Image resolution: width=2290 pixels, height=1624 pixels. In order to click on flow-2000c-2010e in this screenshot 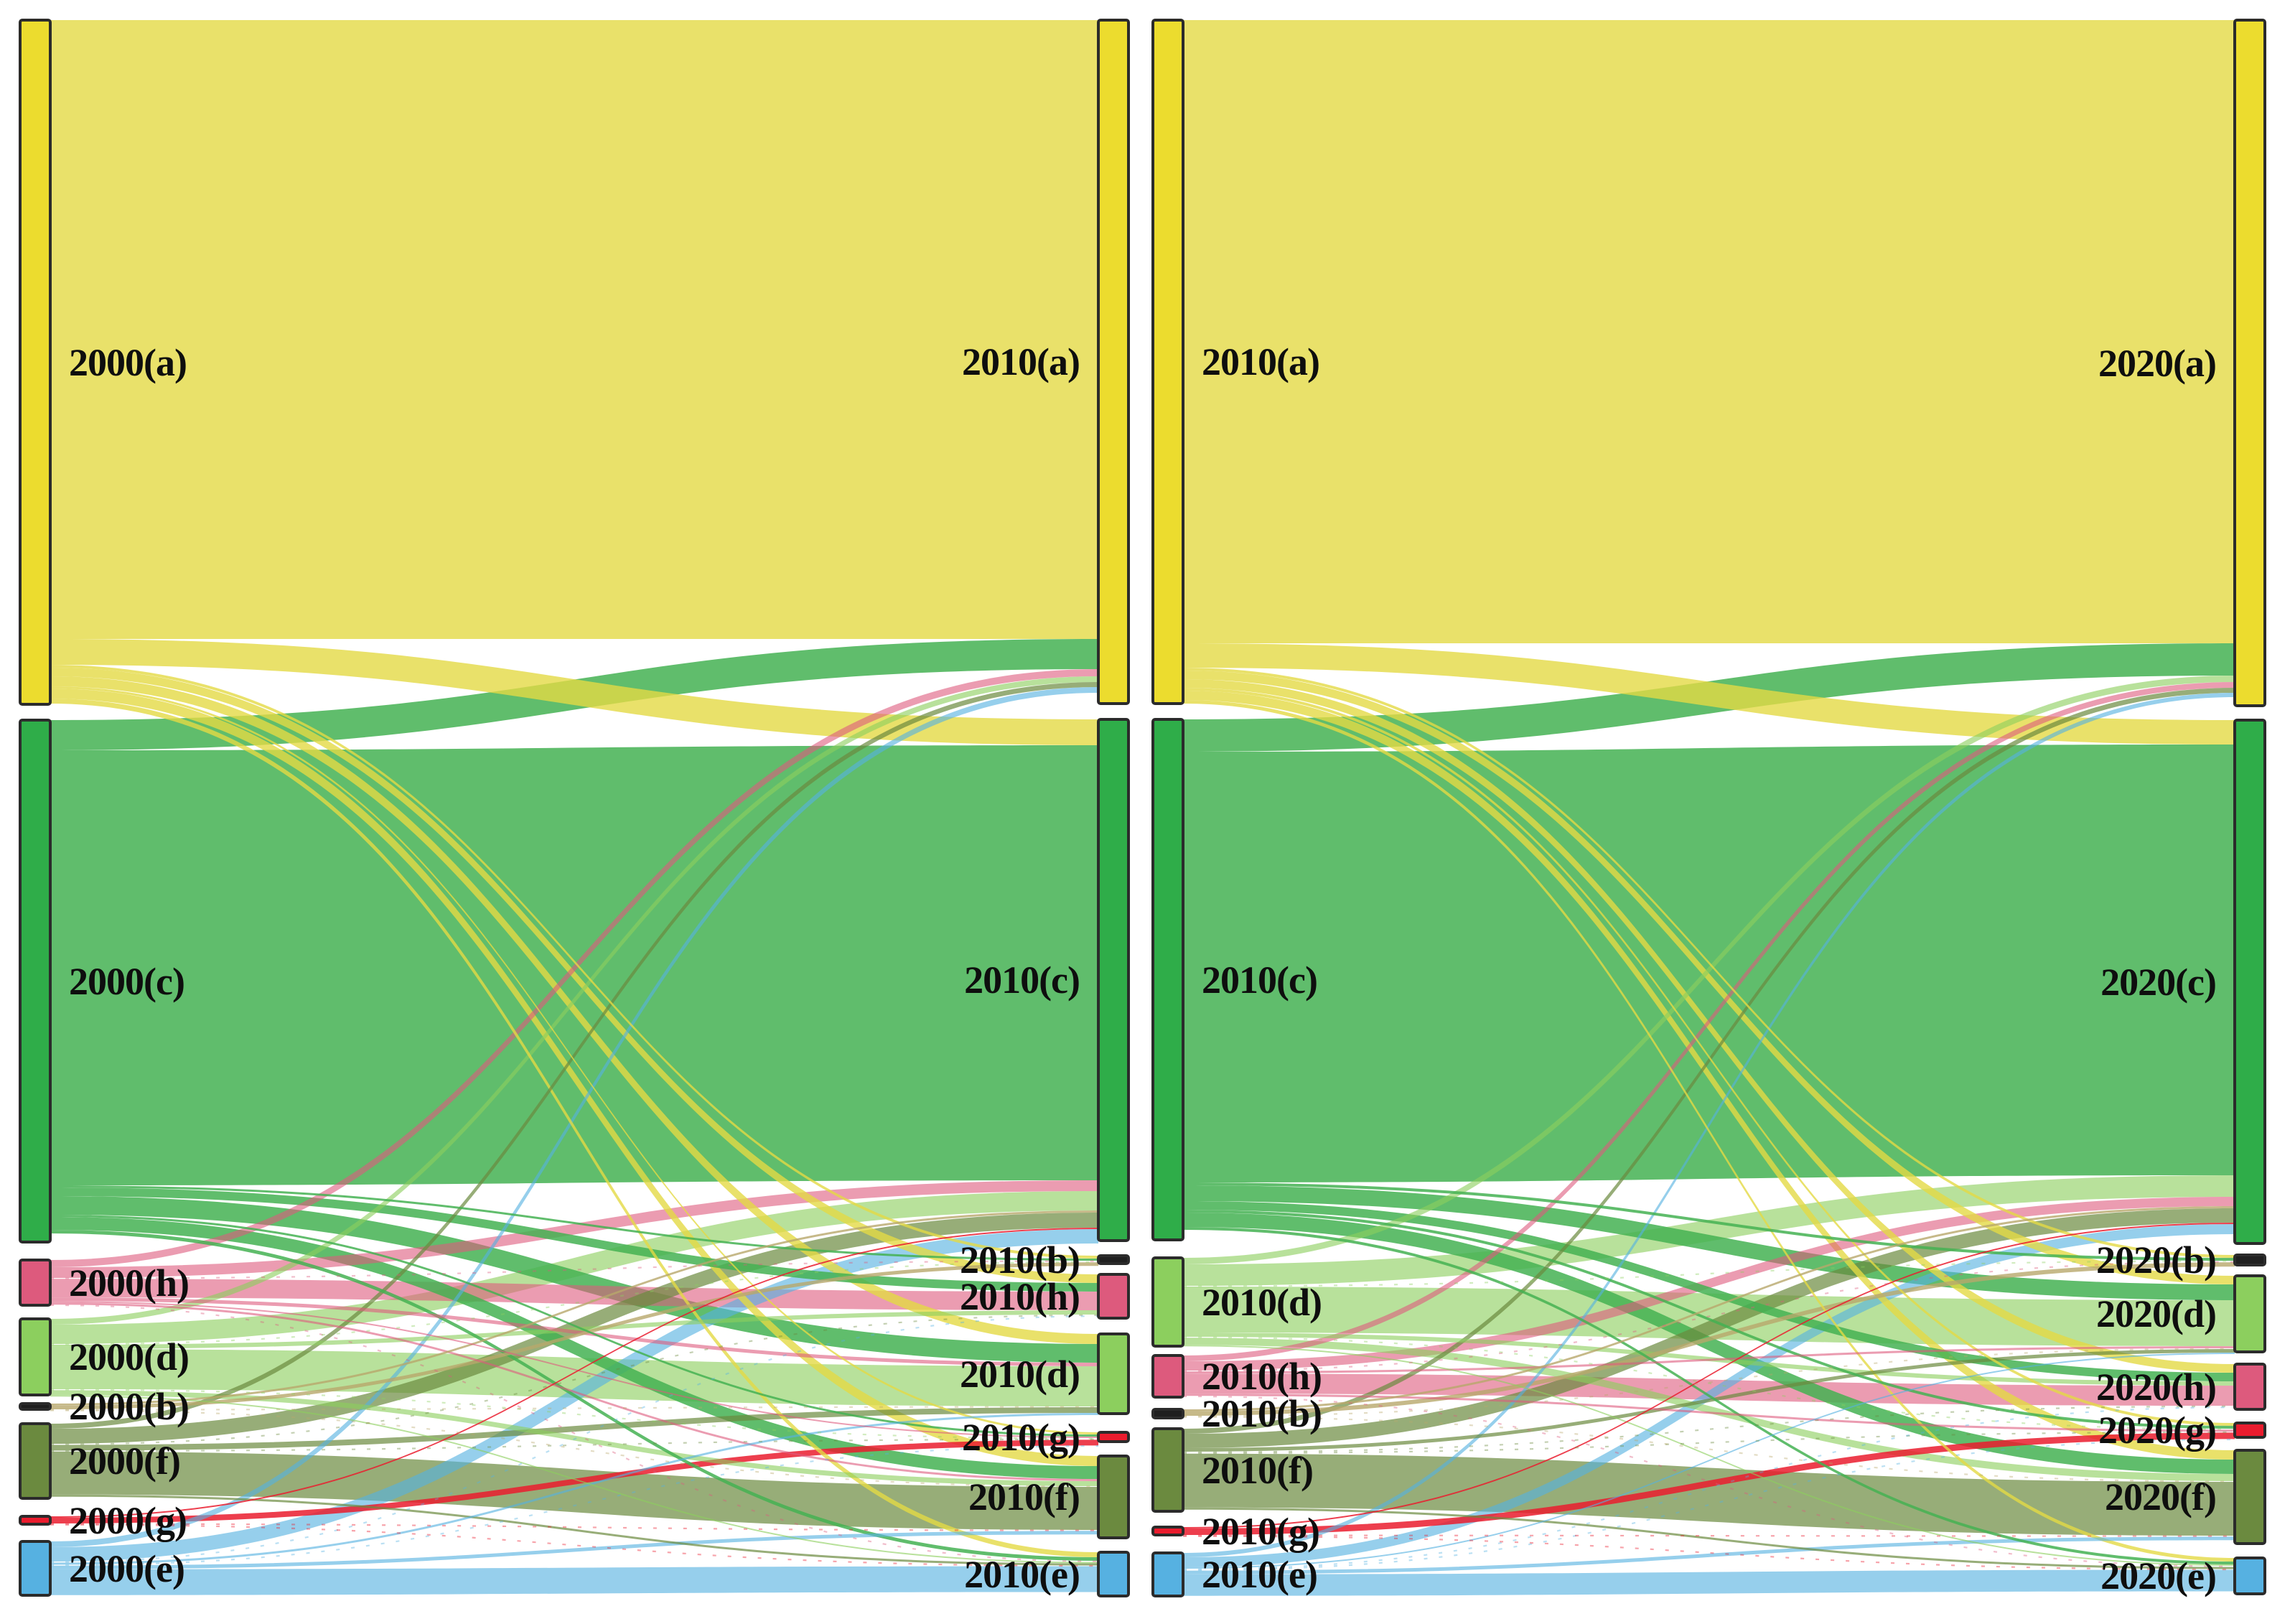, I will do `click(574, 1395)`.